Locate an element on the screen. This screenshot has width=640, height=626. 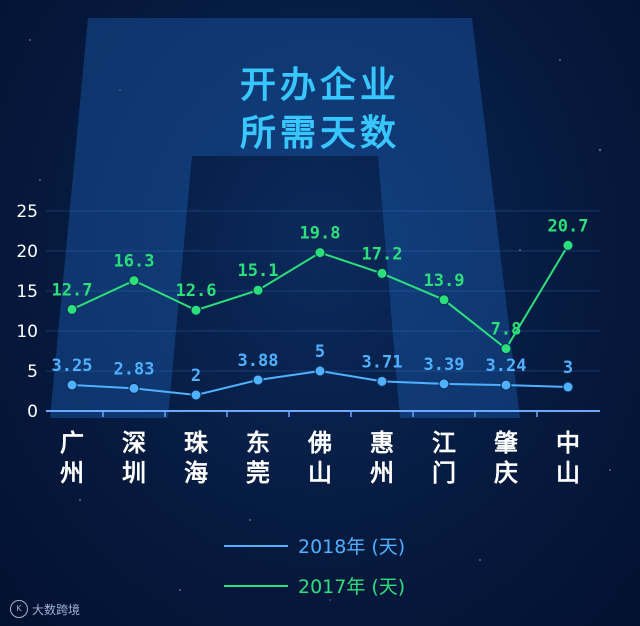
data-label-0: 2.83 is located at coordinates (134, 369).